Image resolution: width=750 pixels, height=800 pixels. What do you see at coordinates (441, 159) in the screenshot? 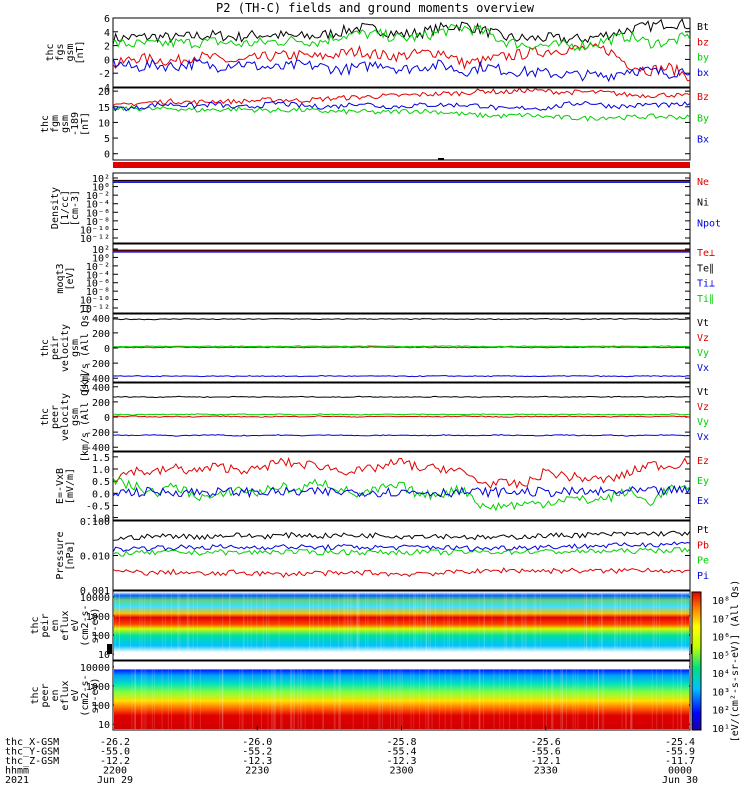
I see `fgm-range-marker` at bounding box center [441, 159].